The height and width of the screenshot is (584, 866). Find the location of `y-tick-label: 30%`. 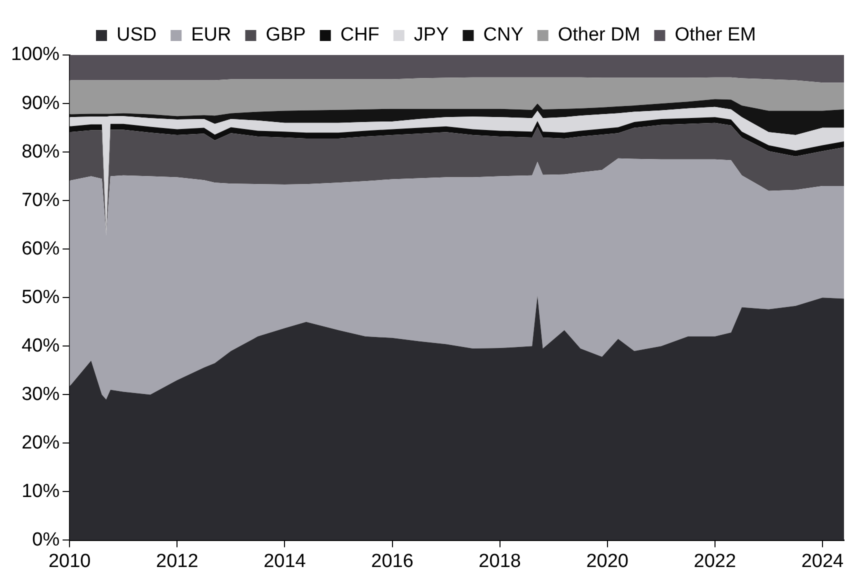

y-tick-label: 30% is located at coordinates (41, 394).